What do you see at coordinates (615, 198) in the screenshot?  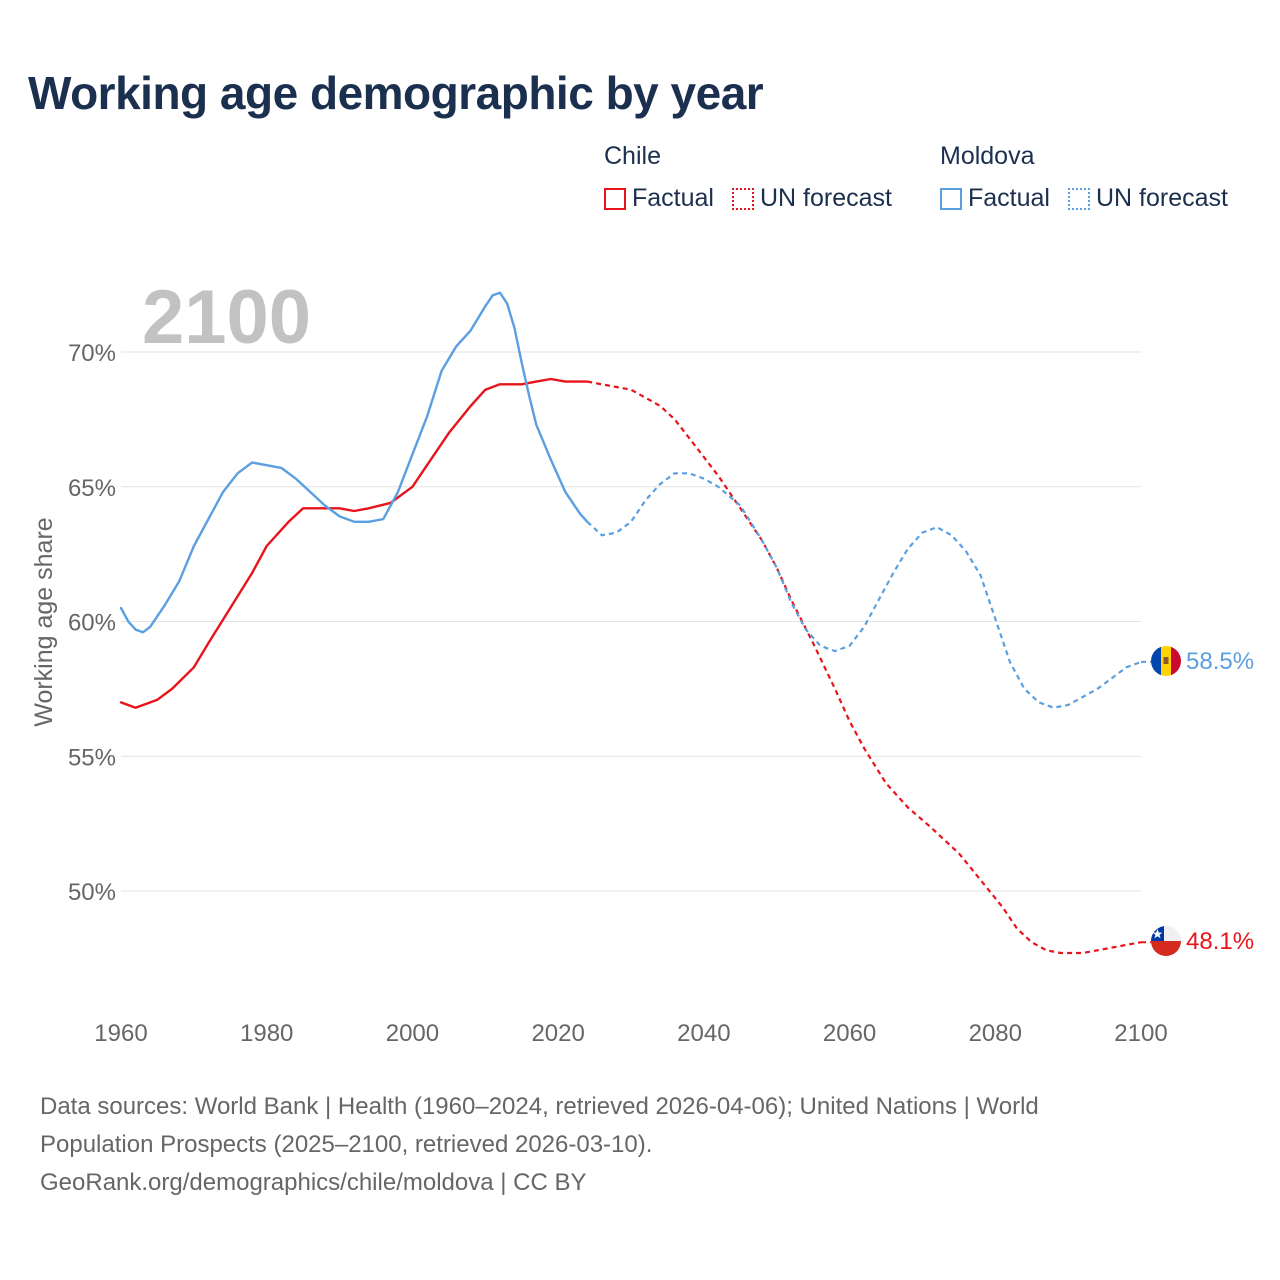 I see `legend-chile-factual-swatch` at bounding box center [615, 198].